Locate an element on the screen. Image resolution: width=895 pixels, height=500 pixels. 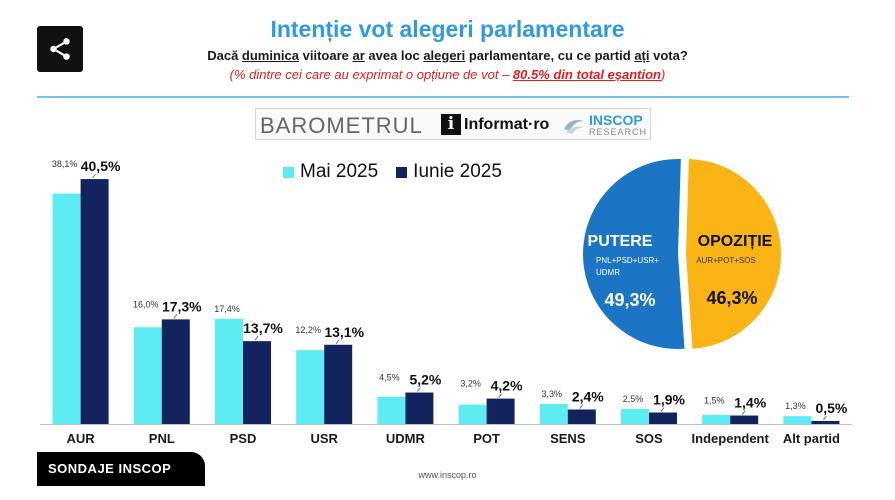
data-label-iunie: 13,7% is located at coordinates (263, 328).